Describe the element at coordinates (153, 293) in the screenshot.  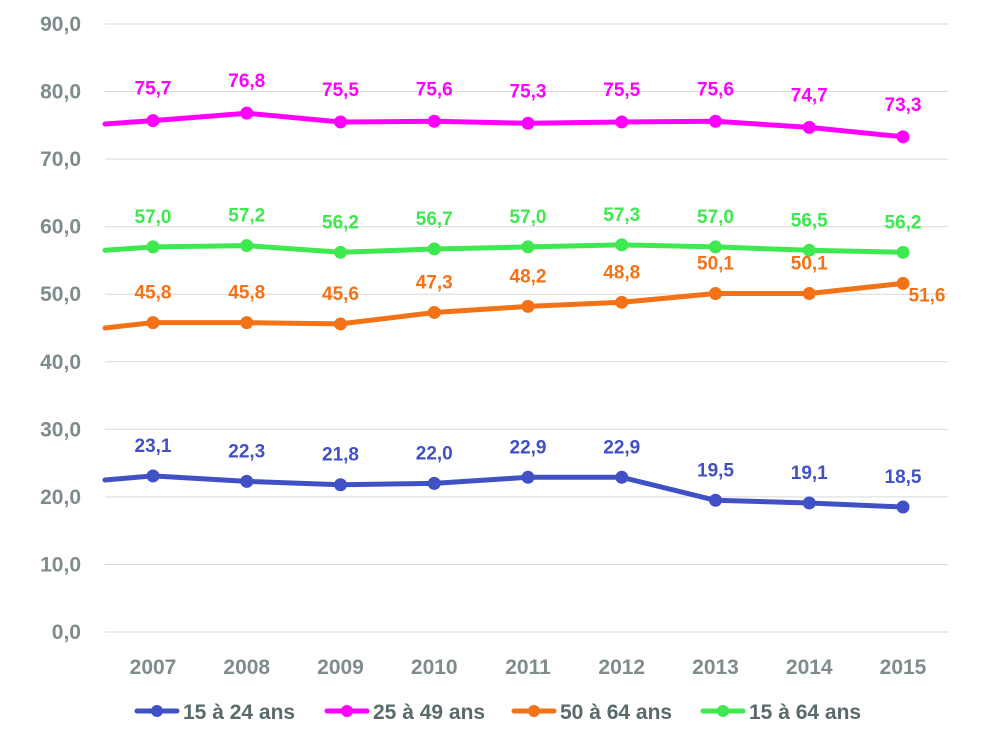
I see `data-label: 45,8` at that location.